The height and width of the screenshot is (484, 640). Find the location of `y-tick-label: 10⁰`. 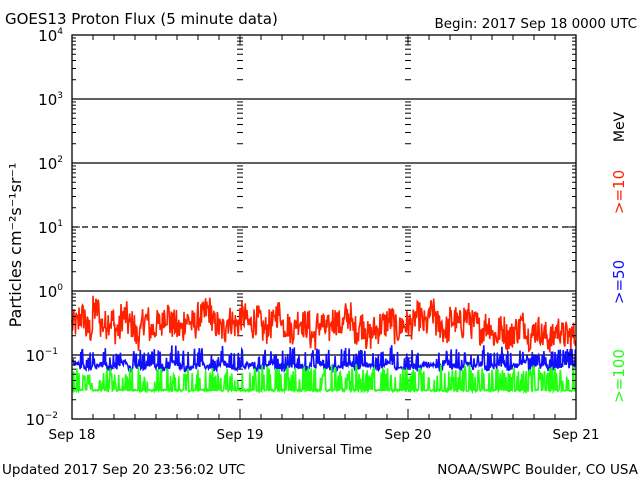

y-tick-label: 10⁰ is located at coordinates (50, 292).